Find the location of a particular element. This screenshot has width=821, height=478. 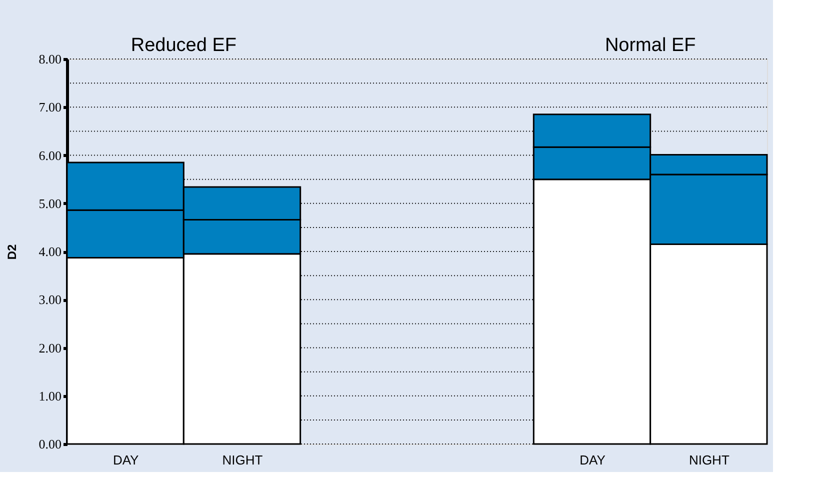

y-tick-label: 7.00 is located at coordinates (50, 107).